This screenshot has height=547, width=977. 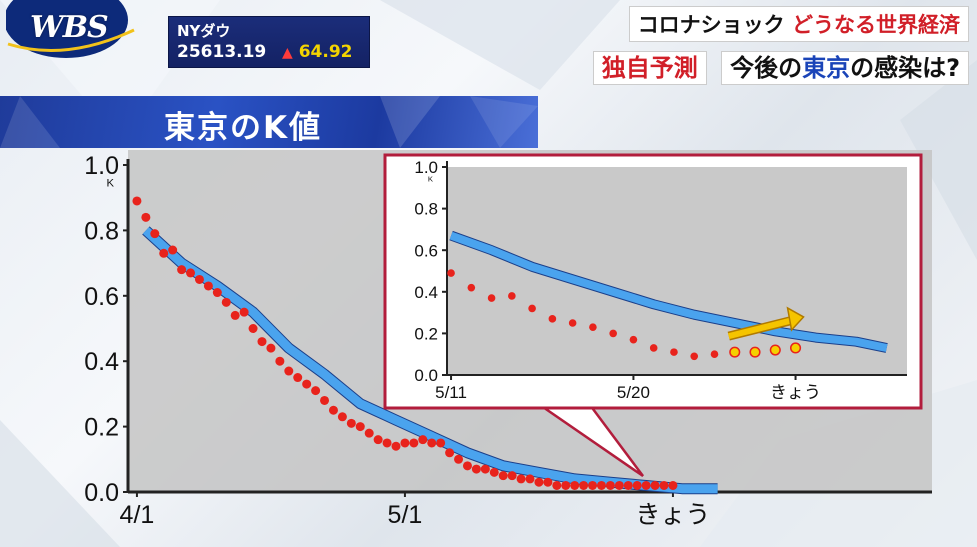 I want to click on ticker-change-value: 64.92, so click(x=325, y=52).